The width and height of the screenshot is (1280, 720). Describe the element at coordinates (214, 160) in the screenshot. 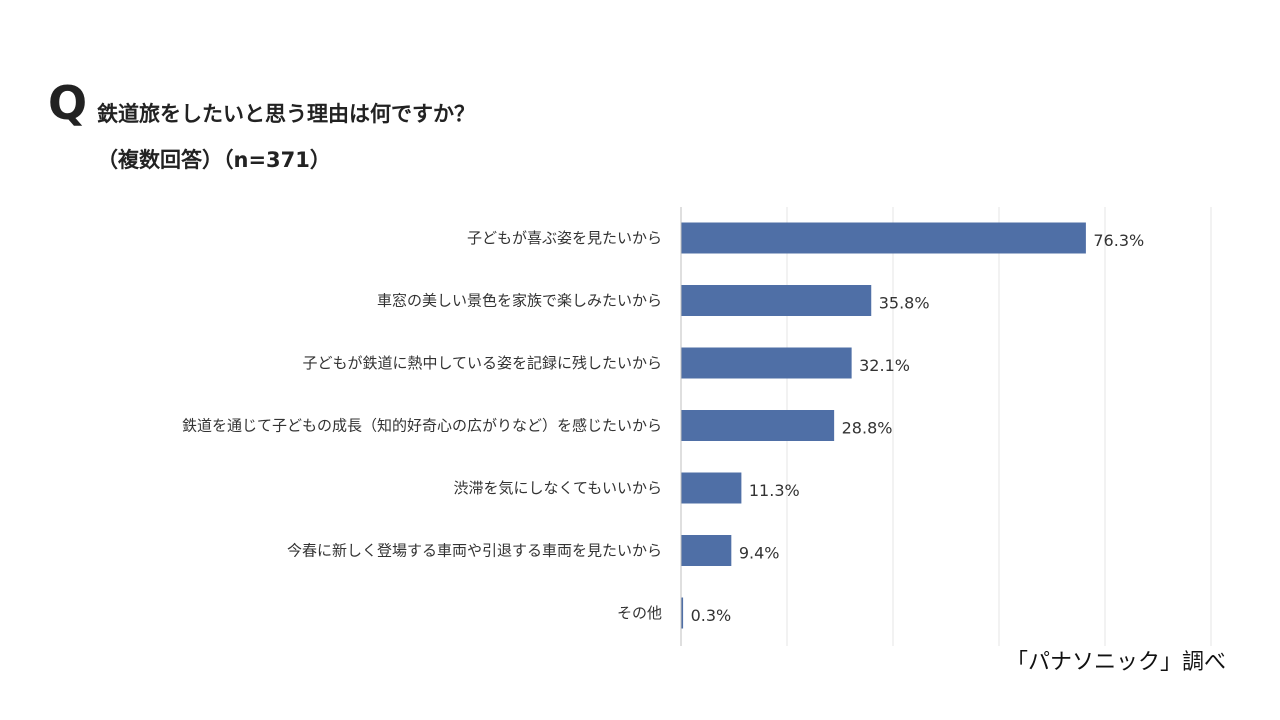

I see `question-subtitle: （複数回答）（n=371）` at that location.